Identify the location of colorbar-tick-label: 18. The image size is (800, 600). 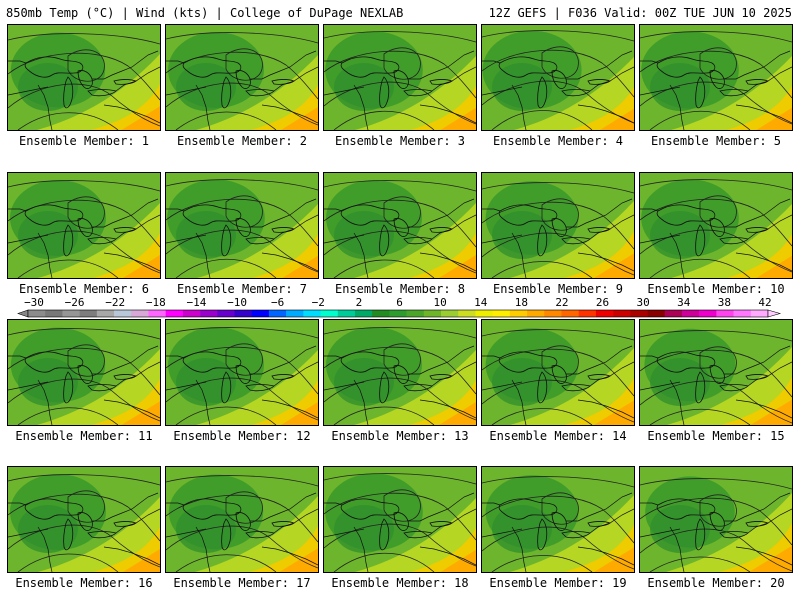
(521, 302).